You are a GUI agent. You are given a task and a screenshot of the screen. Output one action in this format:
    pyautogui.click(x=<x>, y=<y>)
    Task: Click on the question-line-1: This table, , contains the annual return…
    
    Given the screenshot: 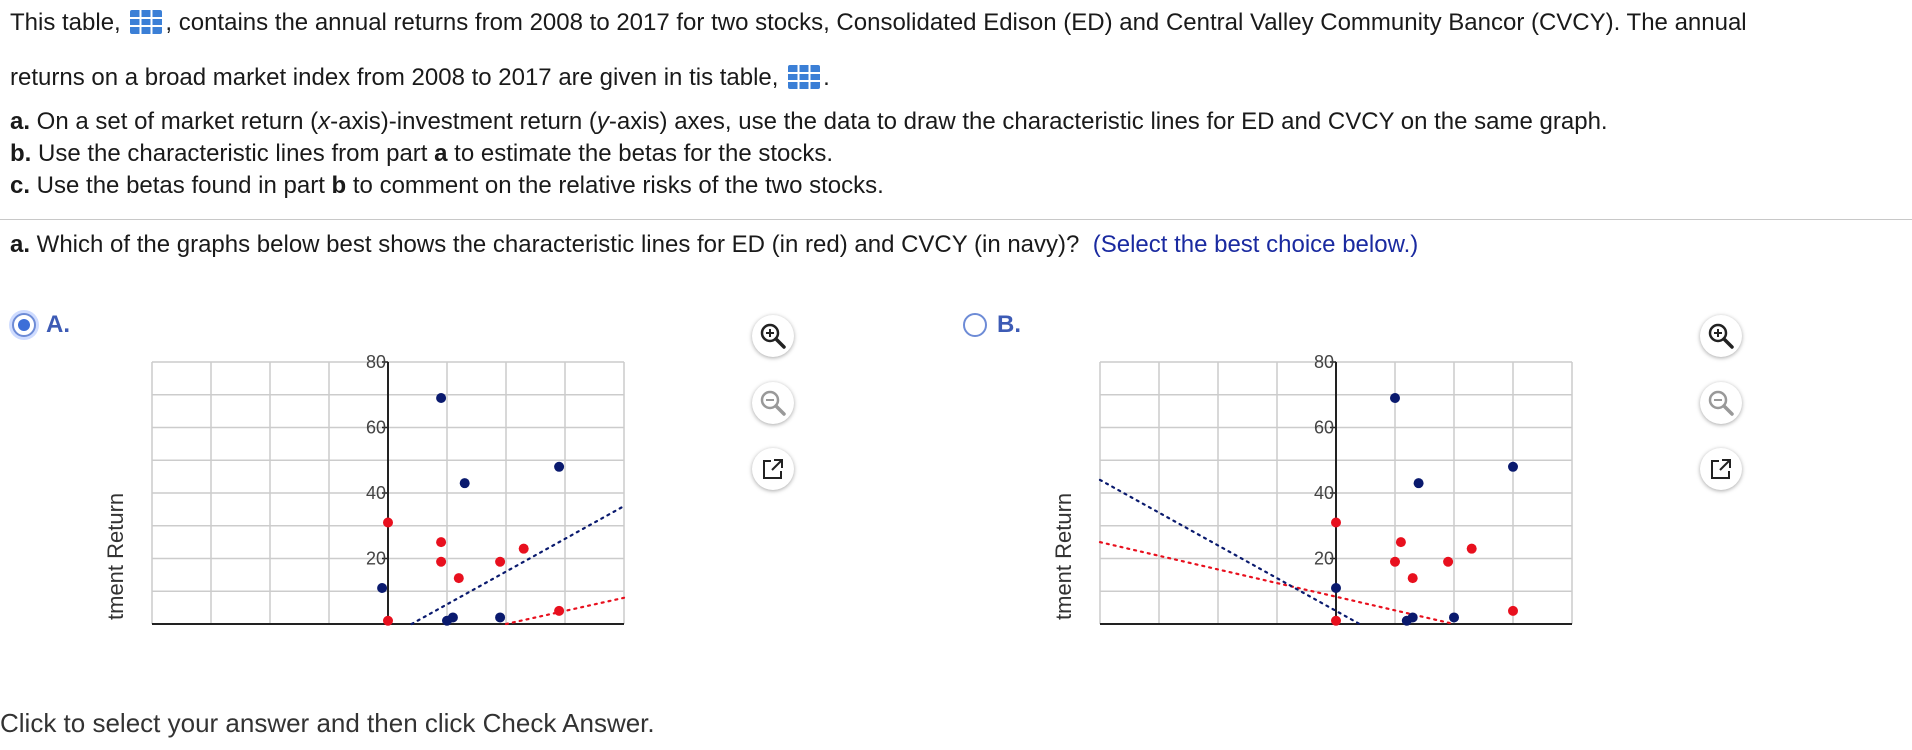 What is the action you would take?
    pyautogui.click(x=878, y=23)
    